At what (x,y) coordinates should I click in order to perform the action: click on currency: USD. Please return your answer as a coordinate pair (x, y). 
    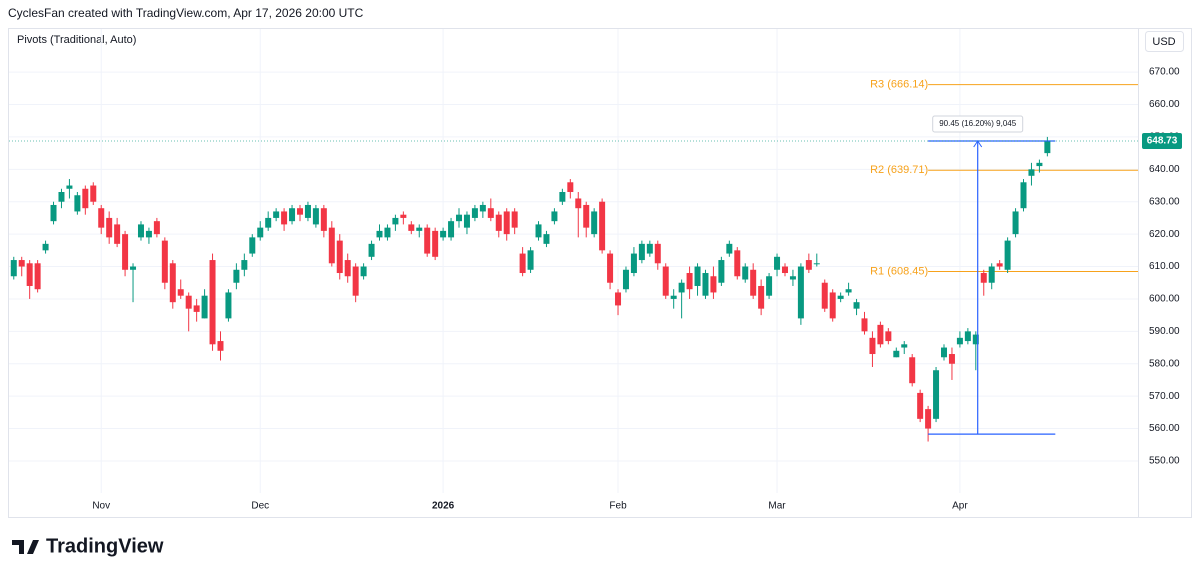
    Looking at the image, I should click on (1163, 42).